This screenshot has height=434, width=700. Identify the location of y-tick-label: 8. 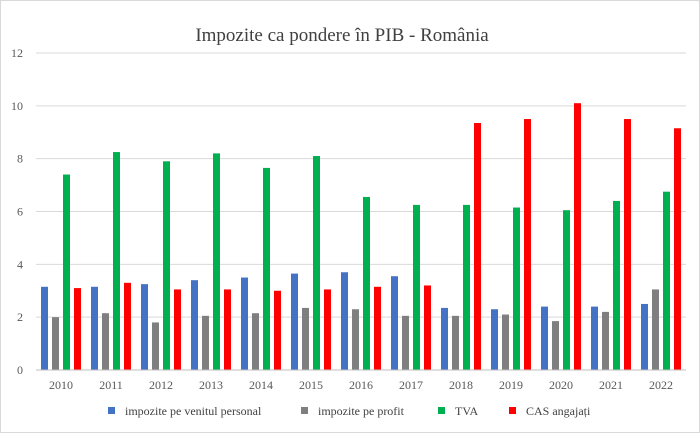
(20, 159).